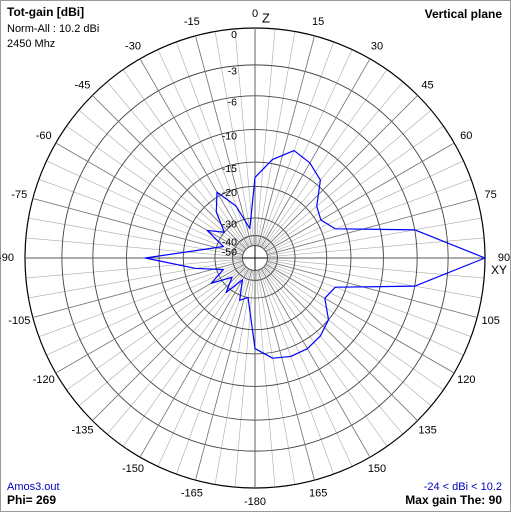 The width and height of the screenshot is (511, 512). What do you see at coordinates (82, 430) in the screenshot?
I see `angle-tick-label: -135` at bounding box center [82, 430].